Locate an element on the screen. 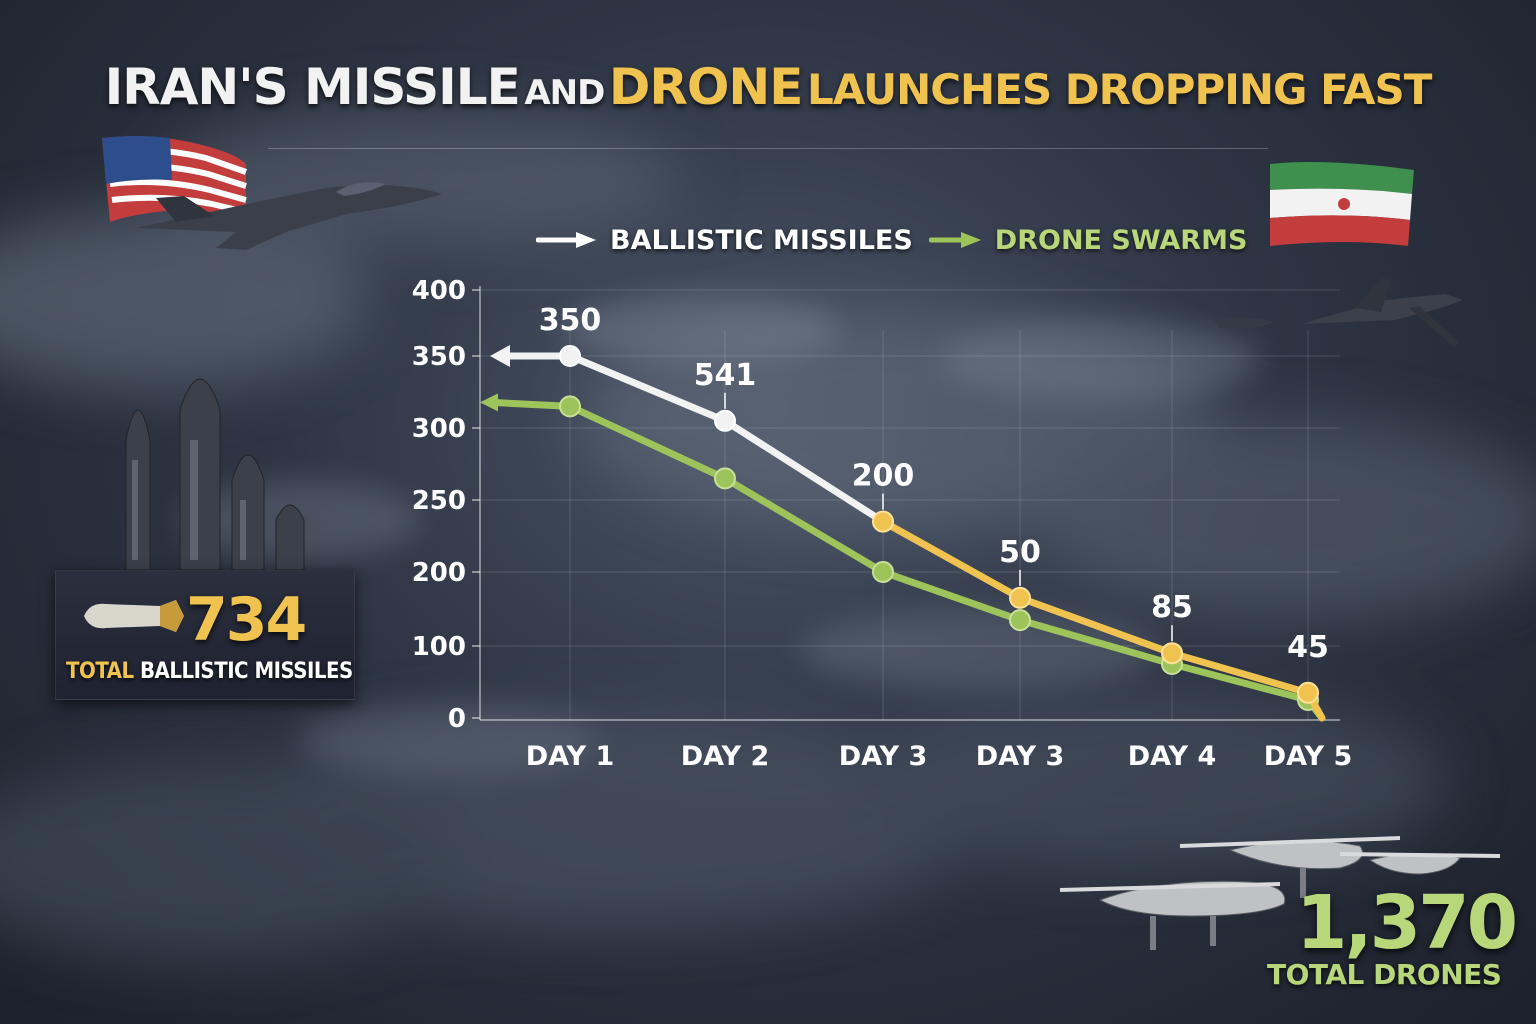  title-part-rest: LAUNCHES DROPPING FAST is located at coordinates (1119, 89).